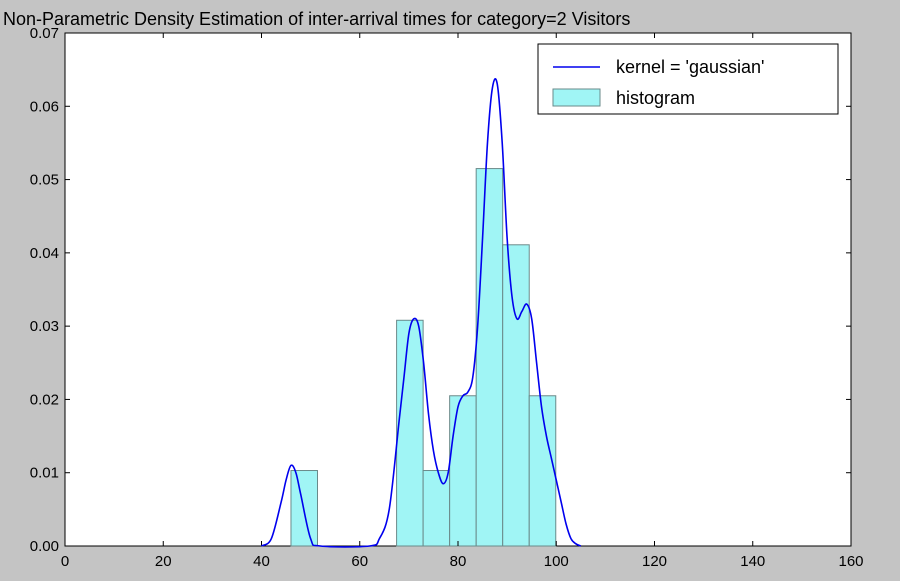  I want to click on x-tick-label: 60, so click(359, 561).